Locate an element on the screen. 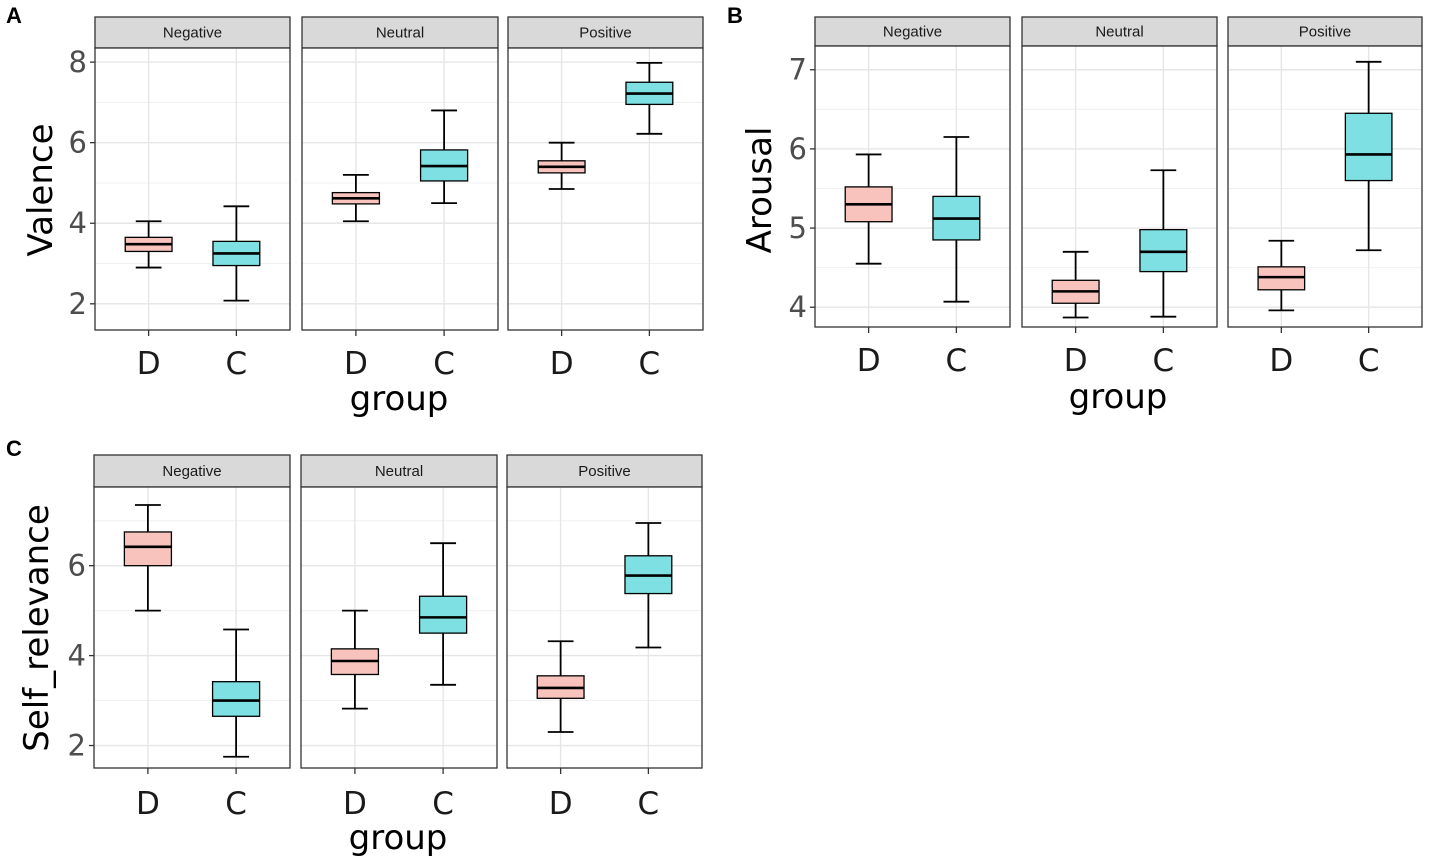 Image resolution: width=1431 pixels, height=863 pixels. panel-label: B is located at coordinates (735, 15).